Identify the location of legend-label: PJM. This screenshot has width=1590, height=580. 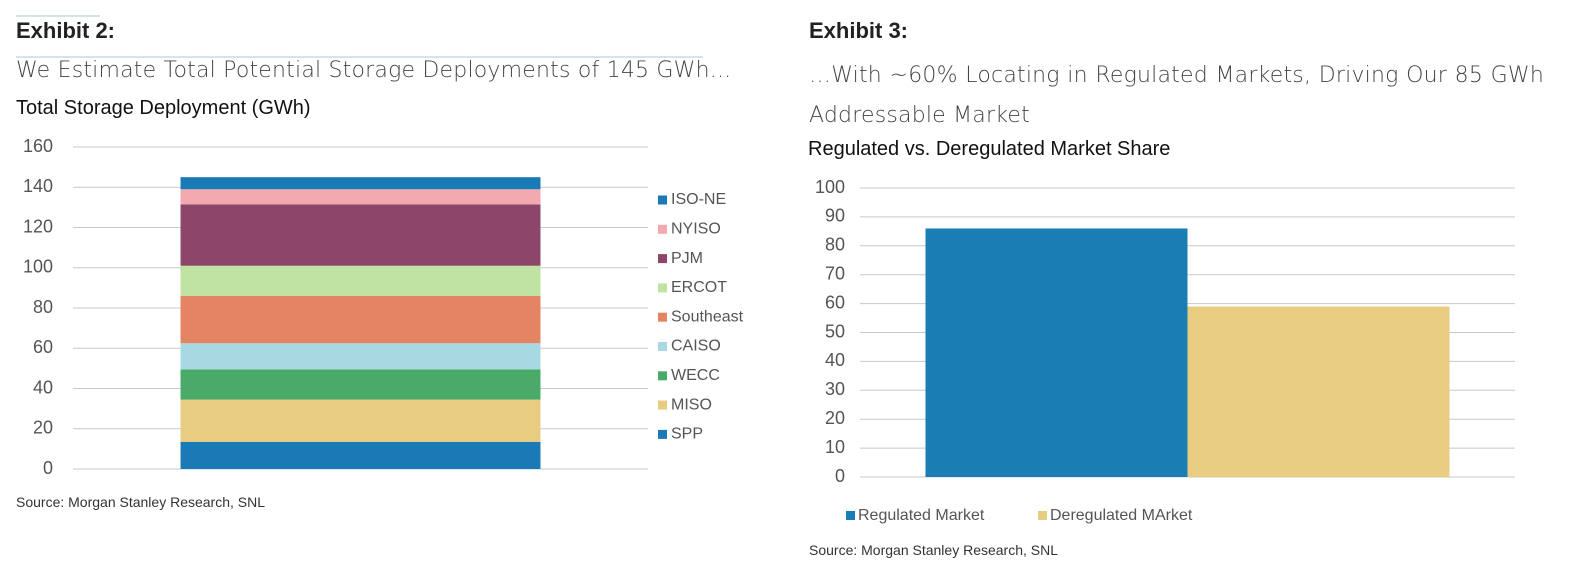
(687, 258).